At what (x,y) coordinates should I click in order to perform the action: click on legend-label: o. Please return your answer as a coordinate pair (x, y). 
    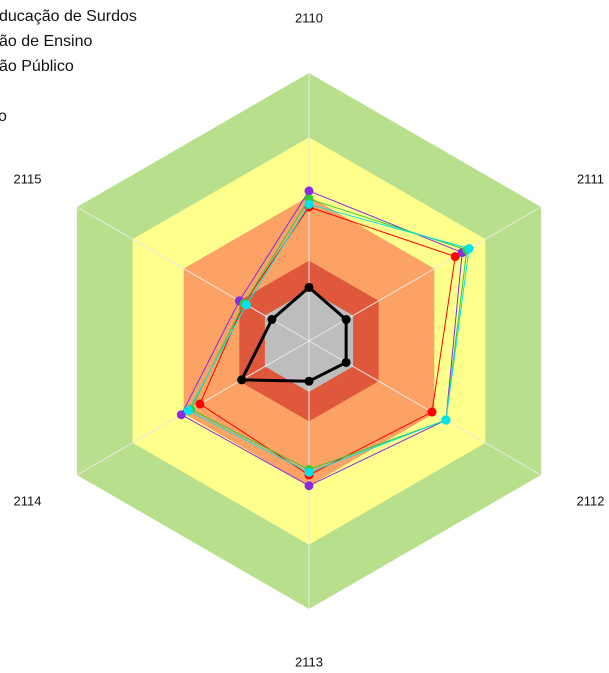
    Looking at the image, I should click on (3, 116).